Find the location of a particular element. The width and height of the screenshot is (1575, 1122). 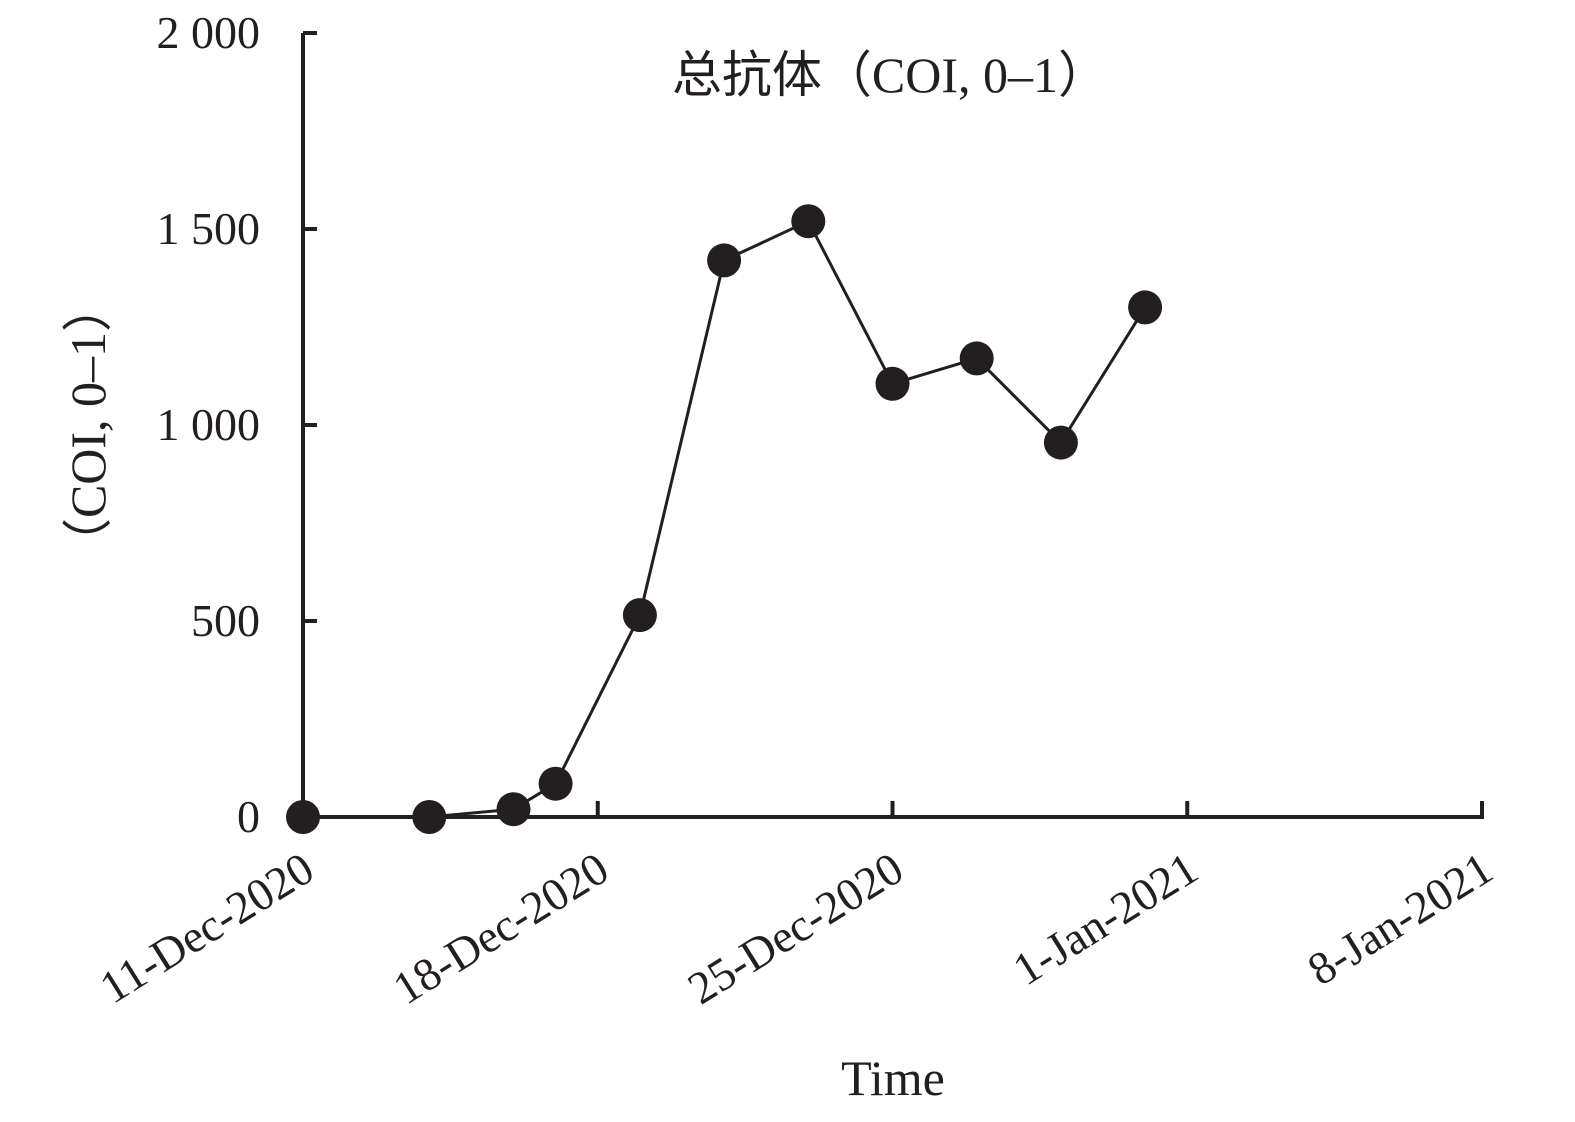

x-tick-label: 25-Dec-2020 is located at coordinates (795, 928).